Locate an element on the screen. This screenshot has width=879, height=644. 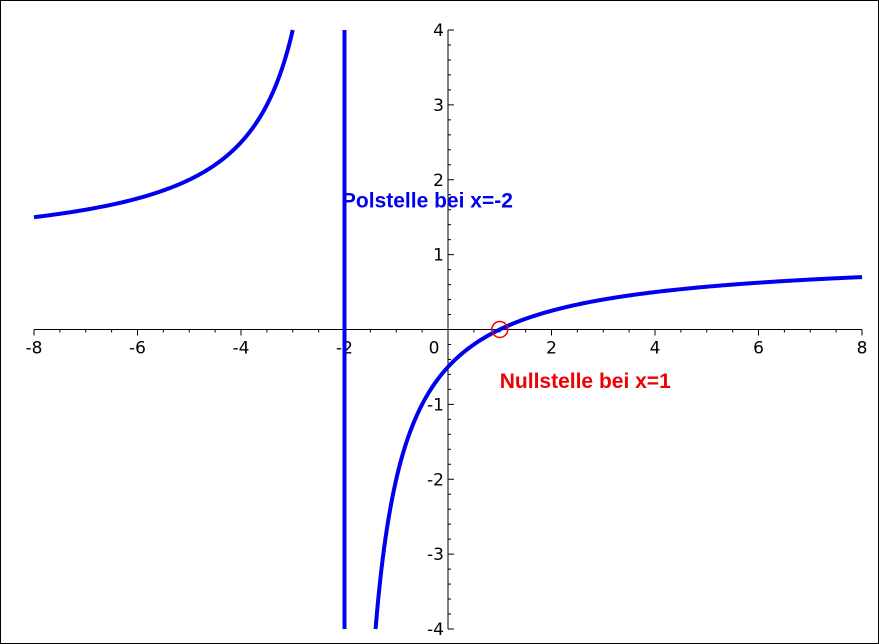
x-tick-label: 2 is located at coordinates (551, 349).